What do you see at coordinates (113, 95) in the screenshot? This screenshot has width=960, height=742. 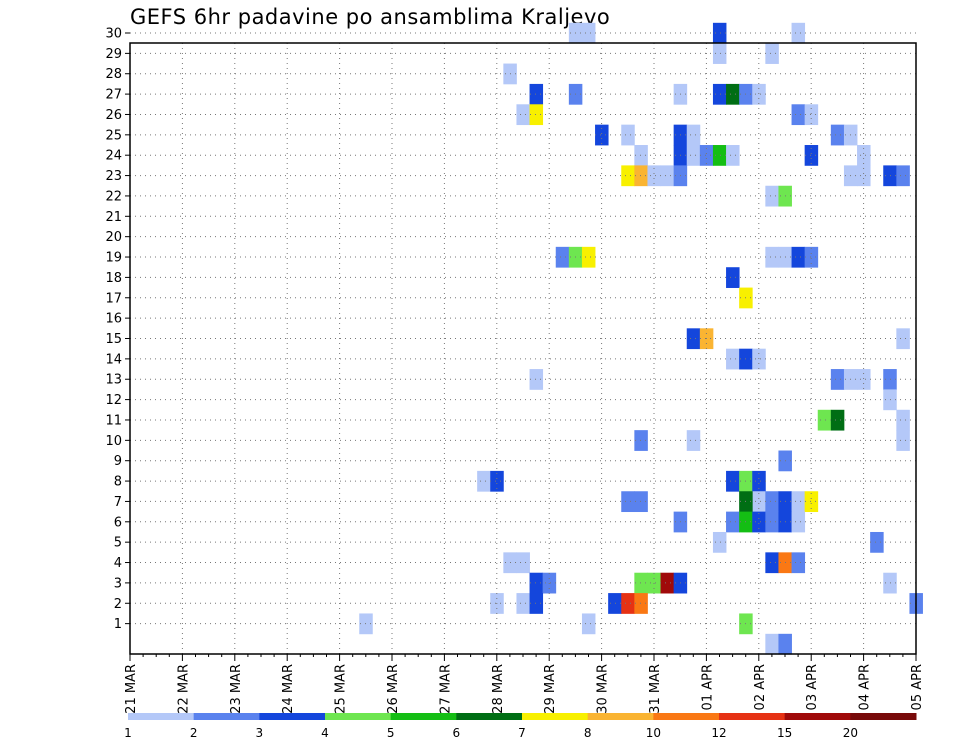 I see `y-tick-label: 27` at bounding box center [113, 95].